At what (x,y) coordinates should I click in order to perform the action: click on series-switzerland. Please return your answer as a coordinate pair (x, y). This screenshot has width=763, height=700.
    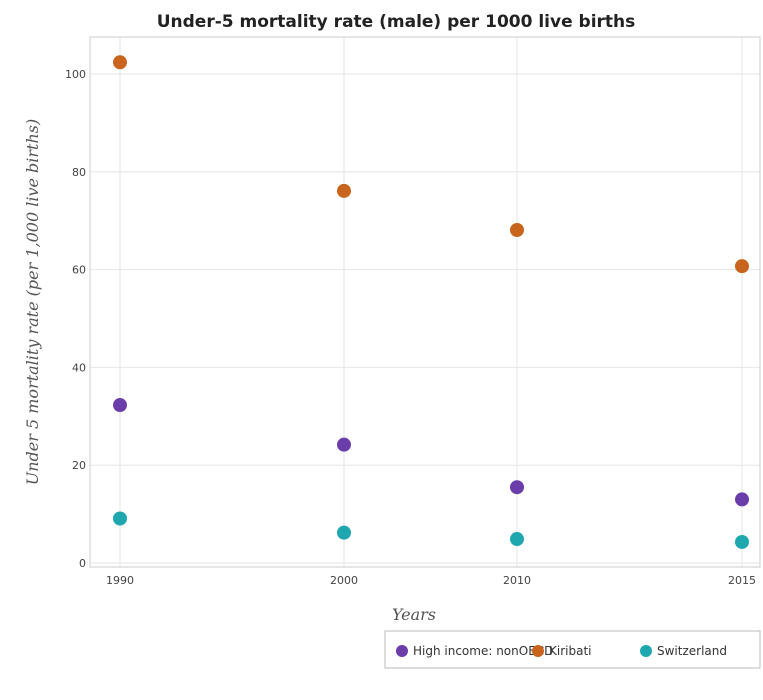
    Looking at the image, I should click on (431, 530).